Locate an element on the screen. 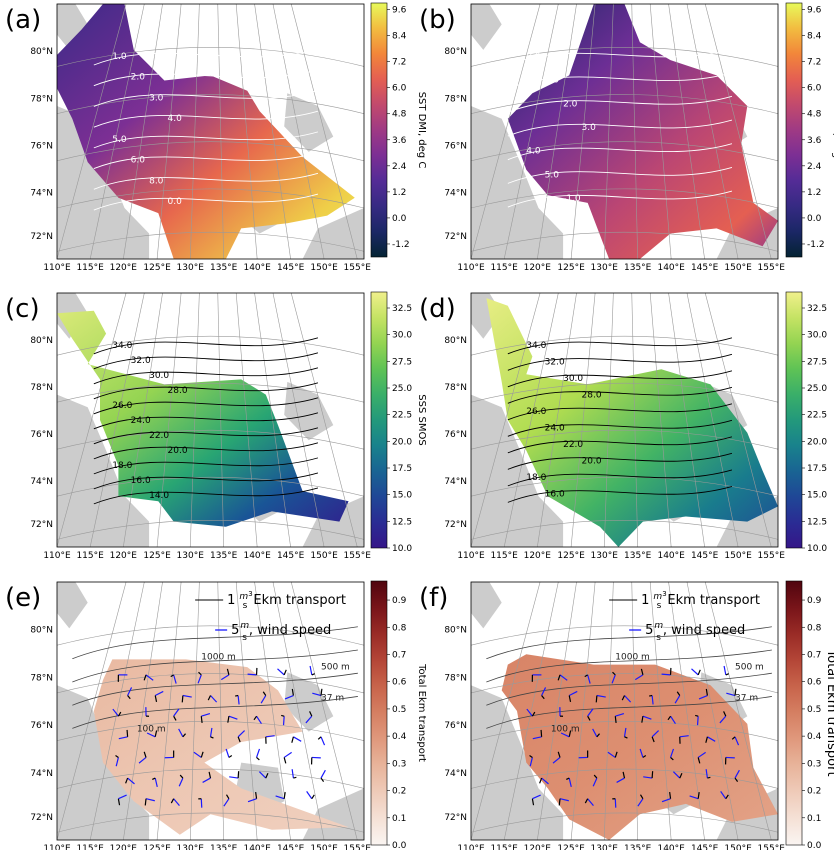  colorbar-tick-label: 0.7 is located at coordinates (814, 655).